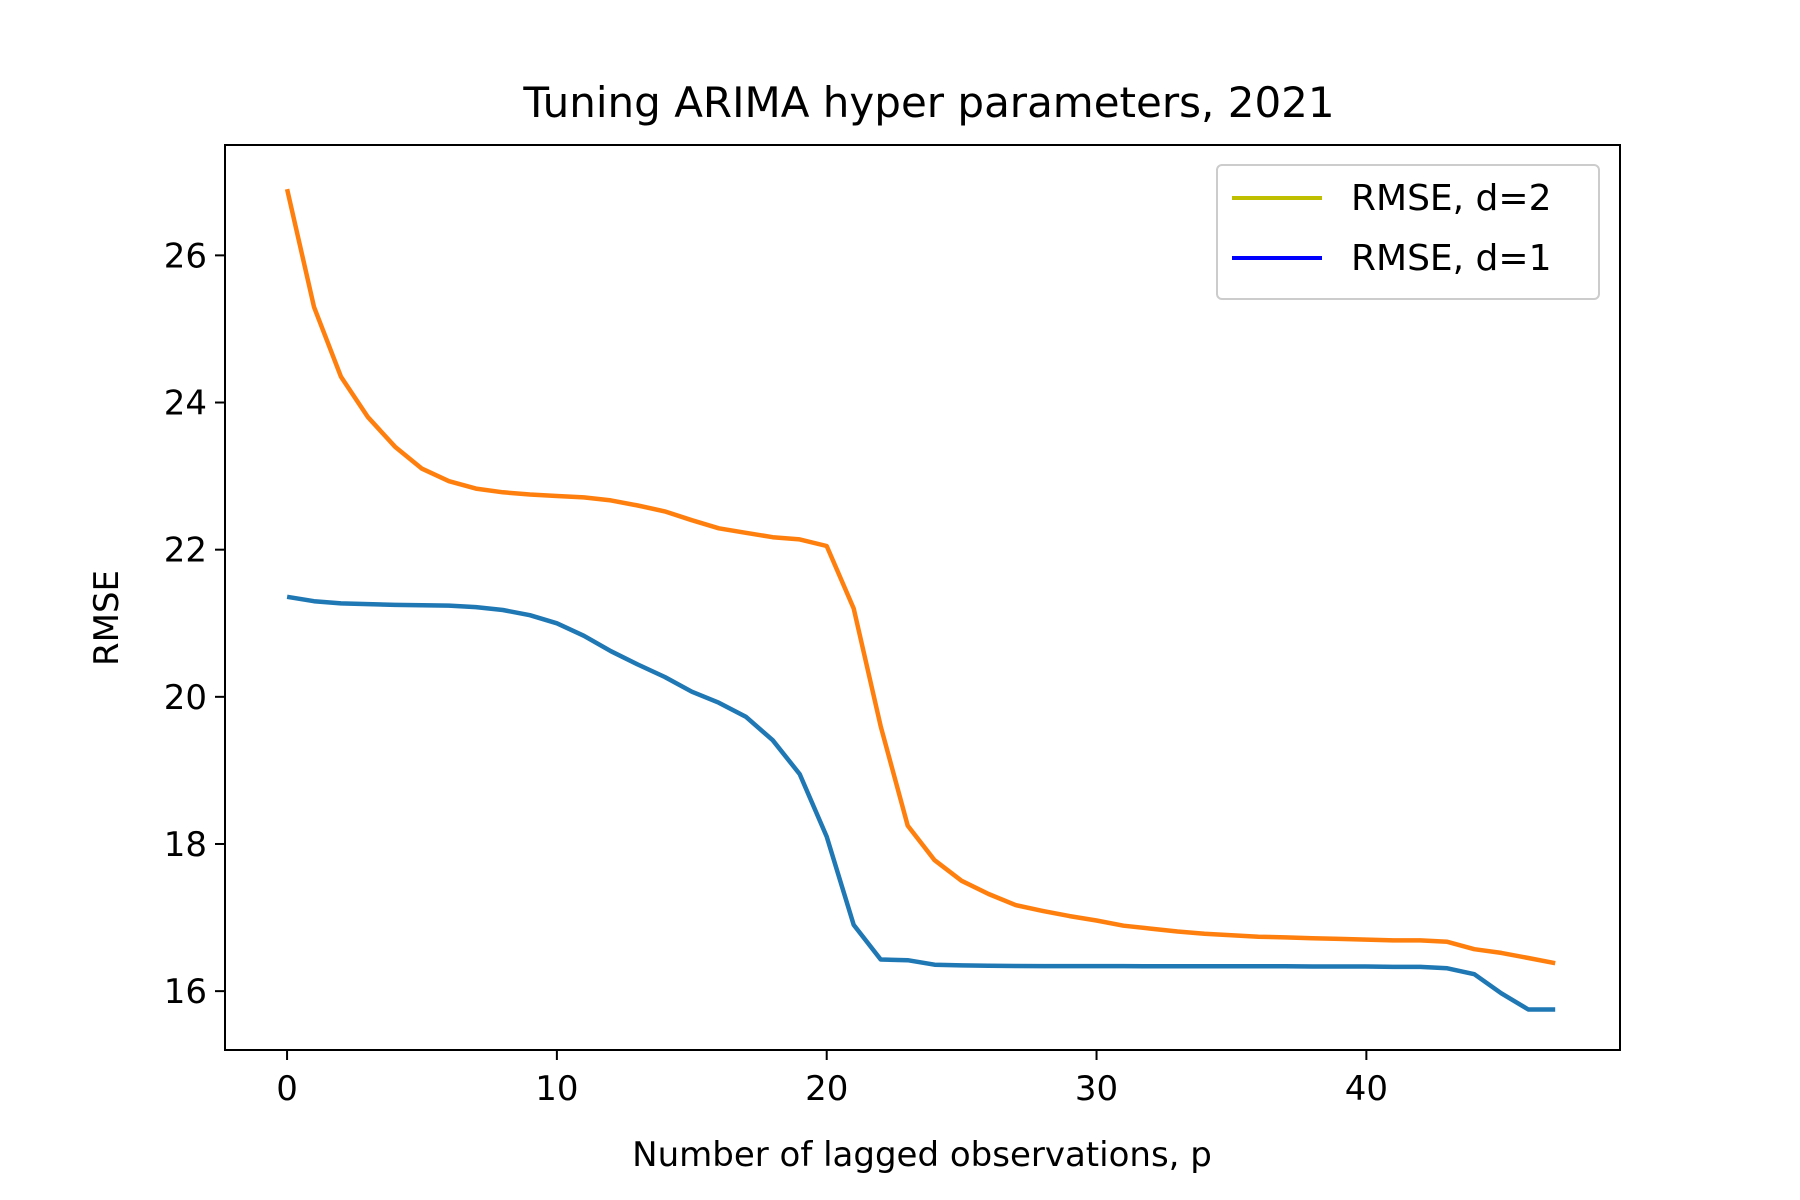 The image size is (1800, 1200). Describe the element at coordinates (194, 624) in the screenshot. I see `y-axis: 16 18 20 22 24 26` at that location.